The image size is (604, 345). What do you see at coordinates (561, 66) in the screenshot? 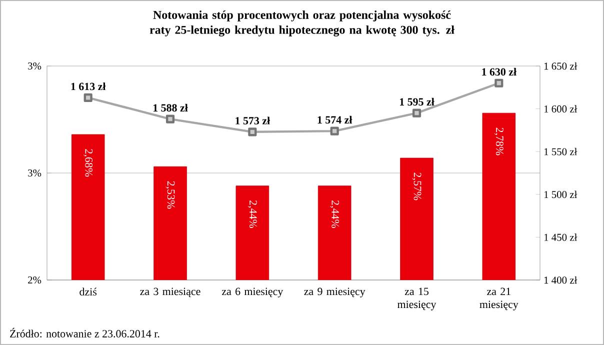
I see `y2-tick-label: 1 650 zł` at bounding box center [561, 66].